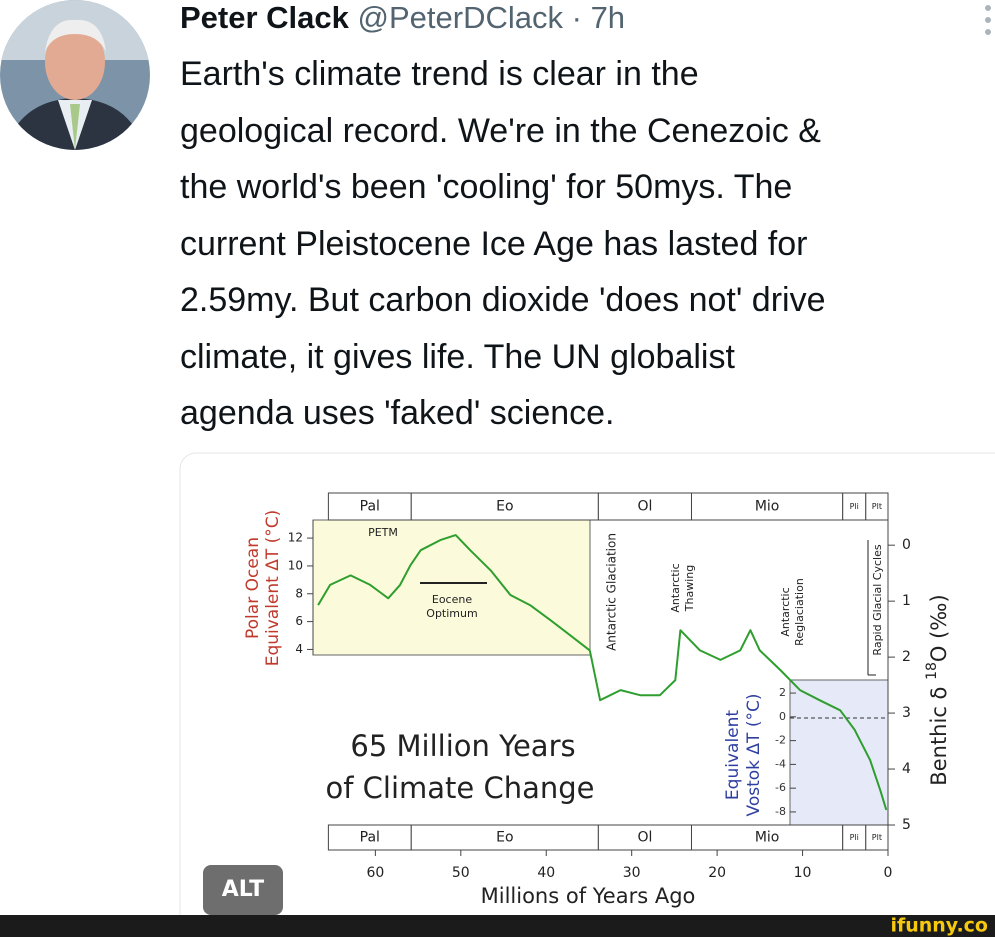  Describe the element at coordinates (888, 873) in the screenshot. I see `x-tick-label: 0` at that location.